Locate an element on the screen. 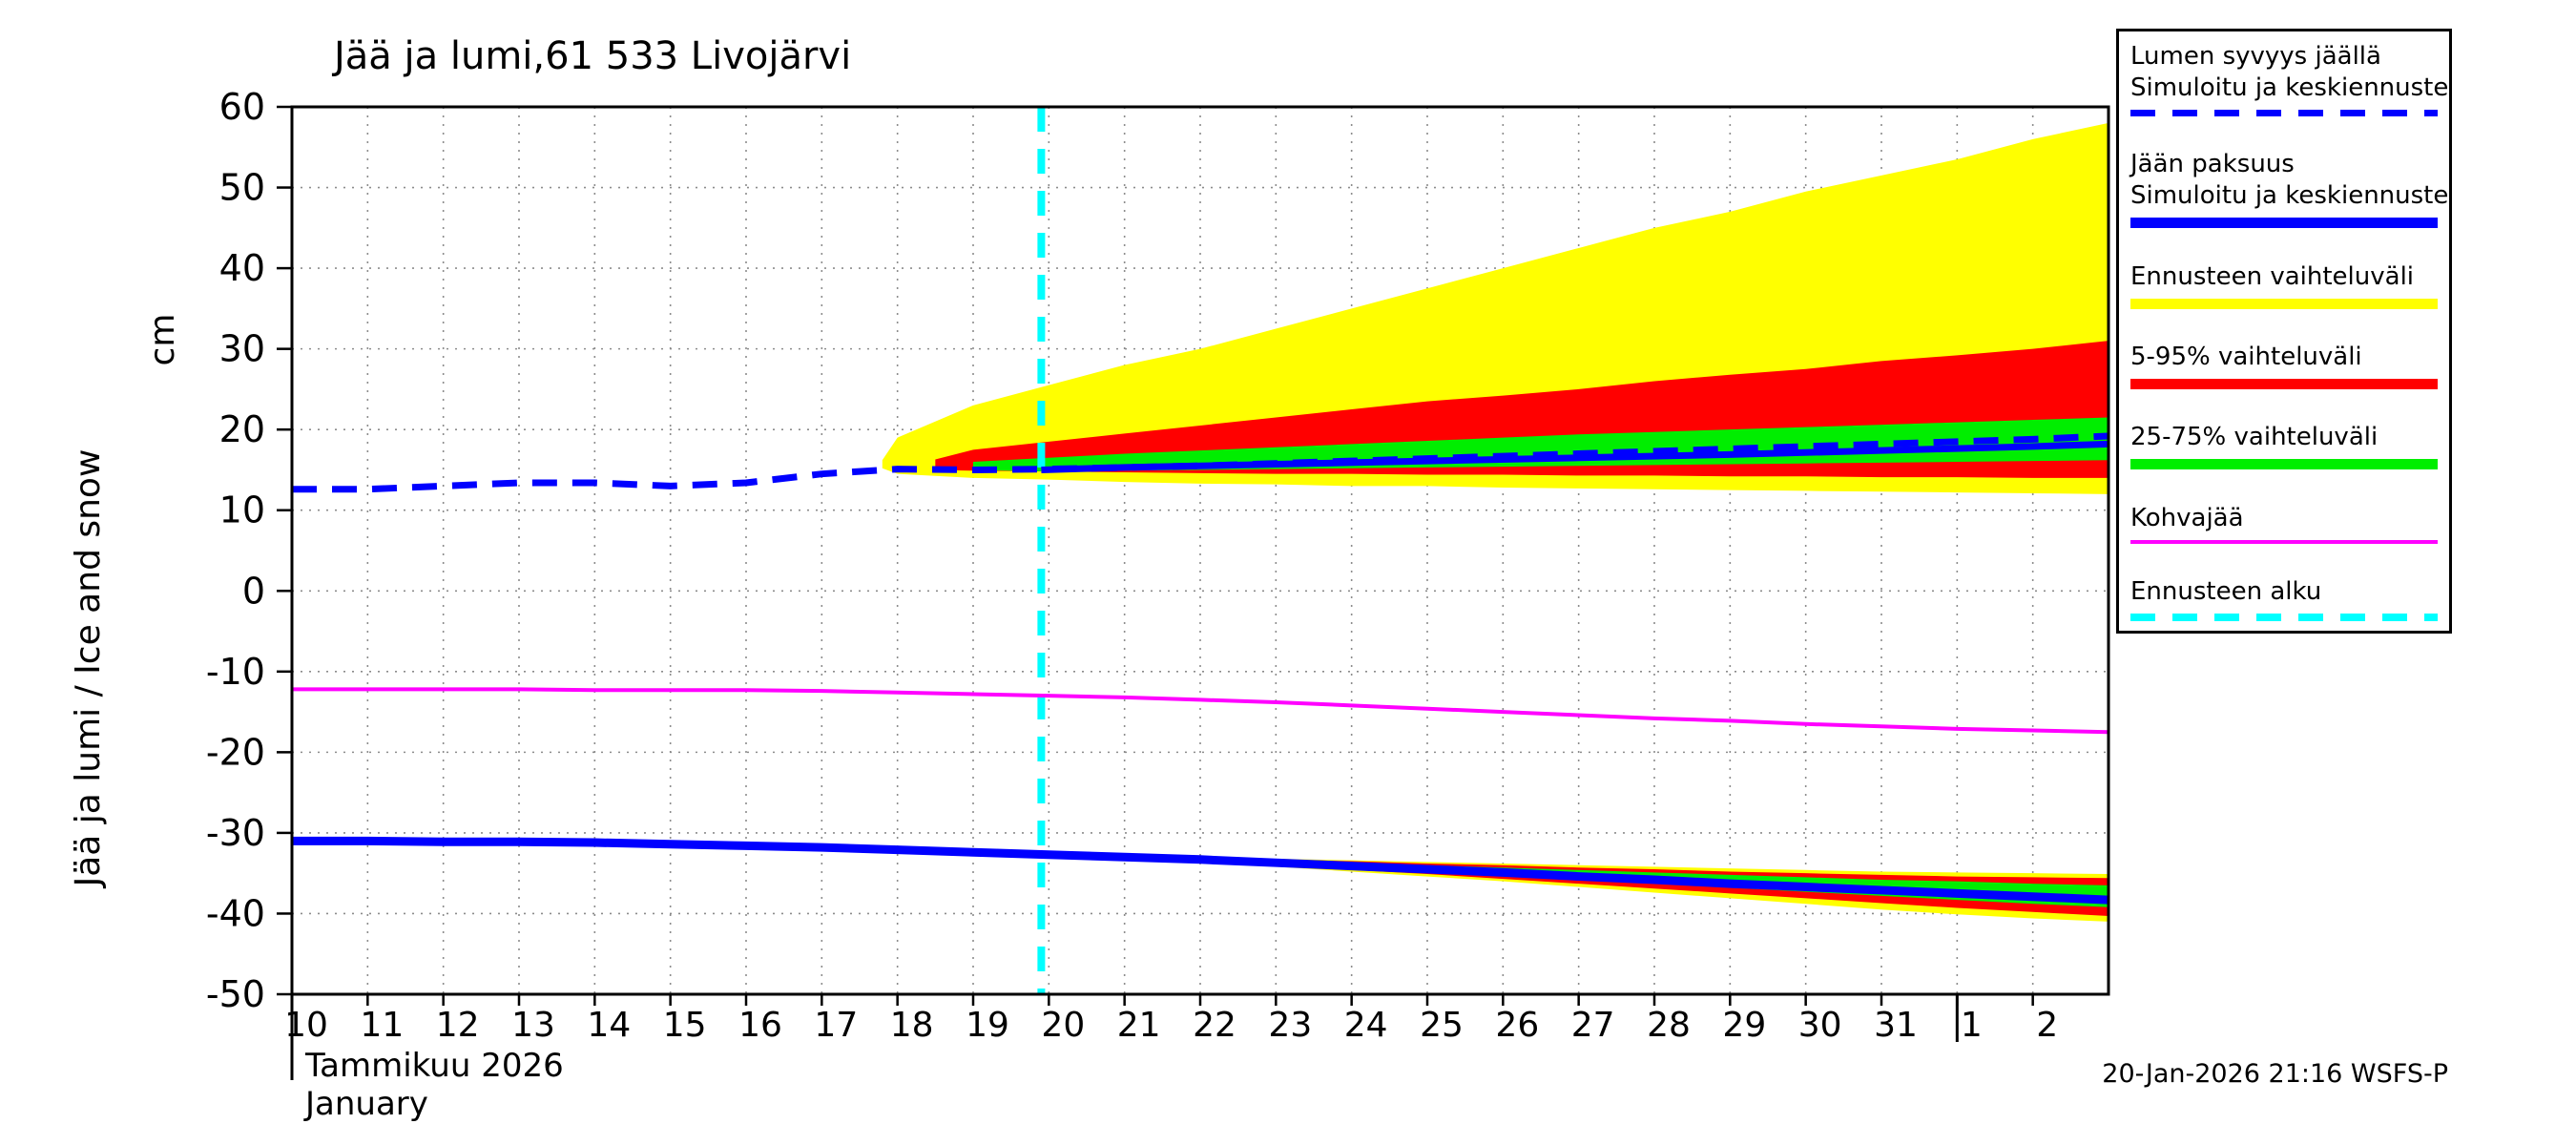  x-tick-label: 29 is located at coordinates (1744, 1025).